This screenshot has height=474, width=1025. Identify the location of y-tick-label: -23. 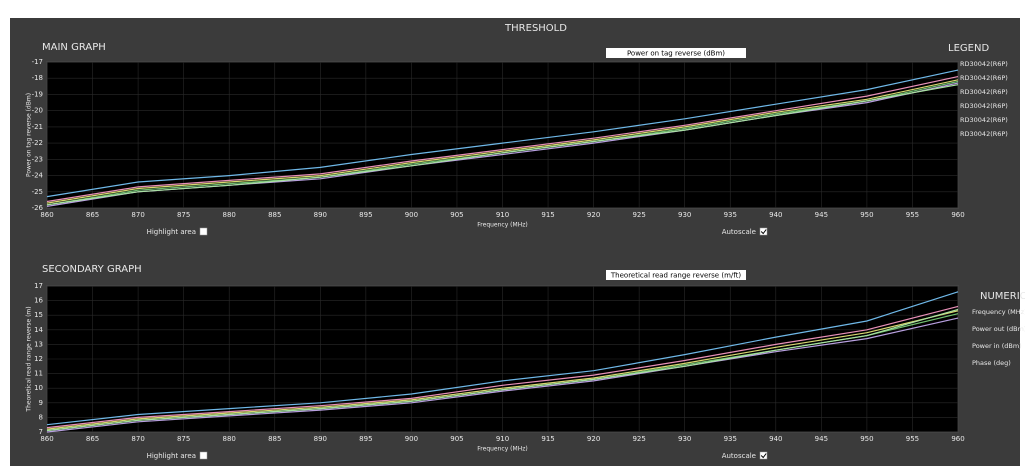
(37, 159).